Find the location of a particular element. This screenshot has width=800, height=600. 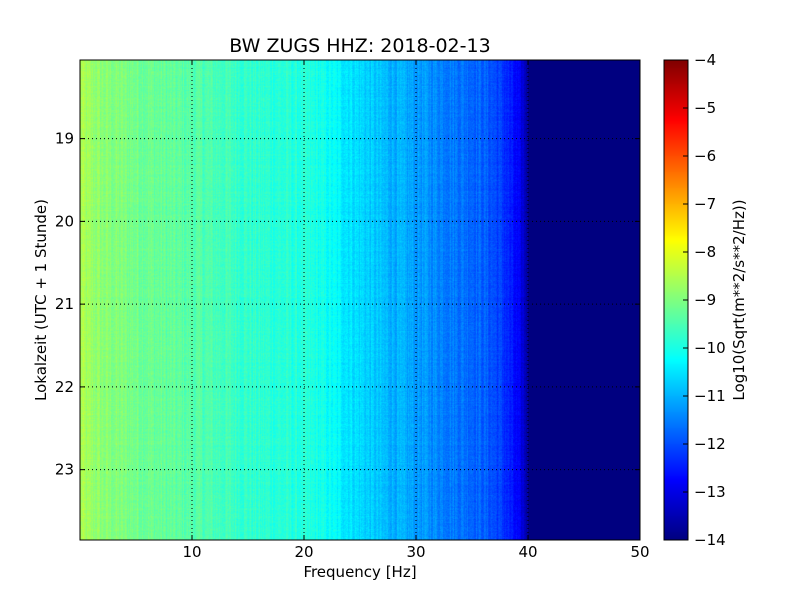

y-tick-label: 23 is located at coordinates (64, 470).